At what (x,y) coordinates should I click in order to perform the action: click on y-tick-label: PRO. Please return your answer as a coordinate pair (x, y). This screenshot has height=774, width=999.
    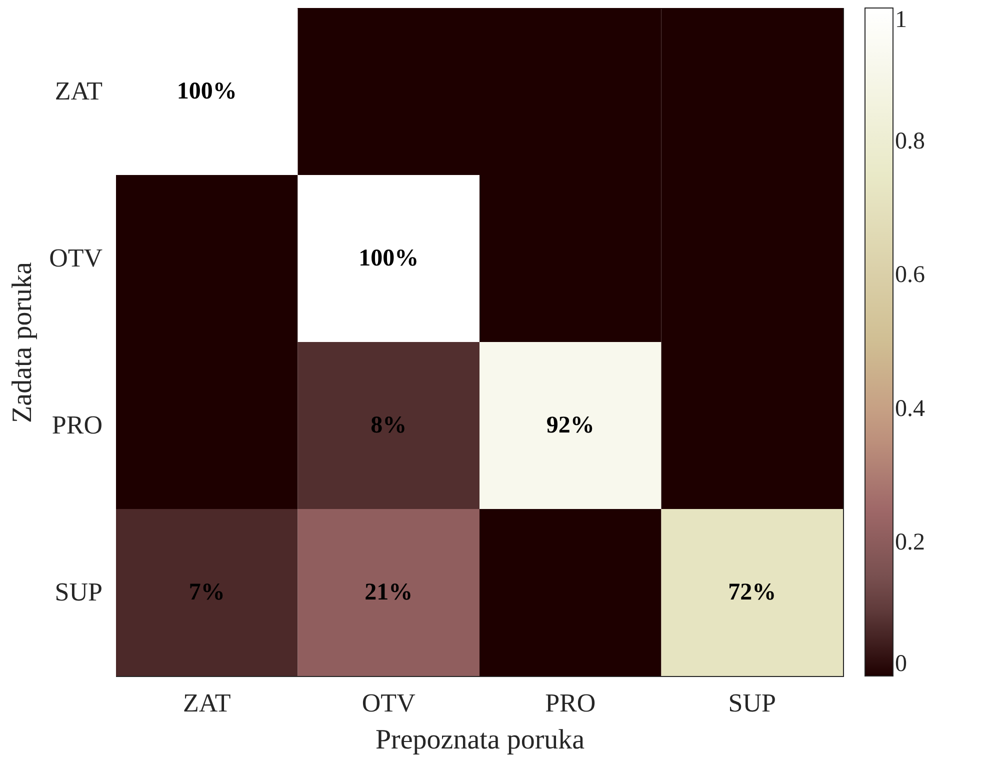
    Looking at the image, I should click on (77, 425).